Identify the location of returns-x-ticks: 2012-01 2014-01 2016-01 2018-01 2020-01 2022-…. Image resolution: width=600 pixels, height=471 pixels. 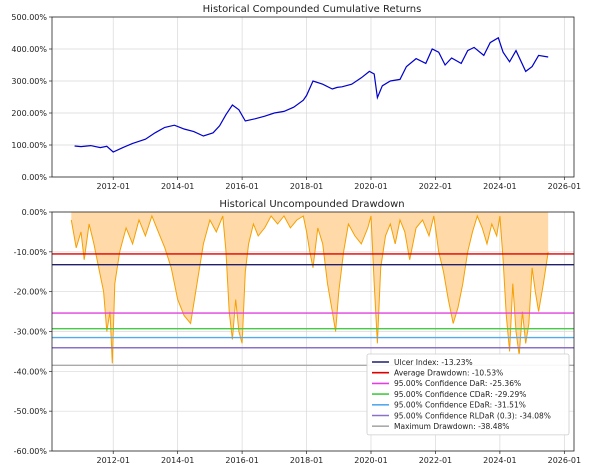
(339, 184).